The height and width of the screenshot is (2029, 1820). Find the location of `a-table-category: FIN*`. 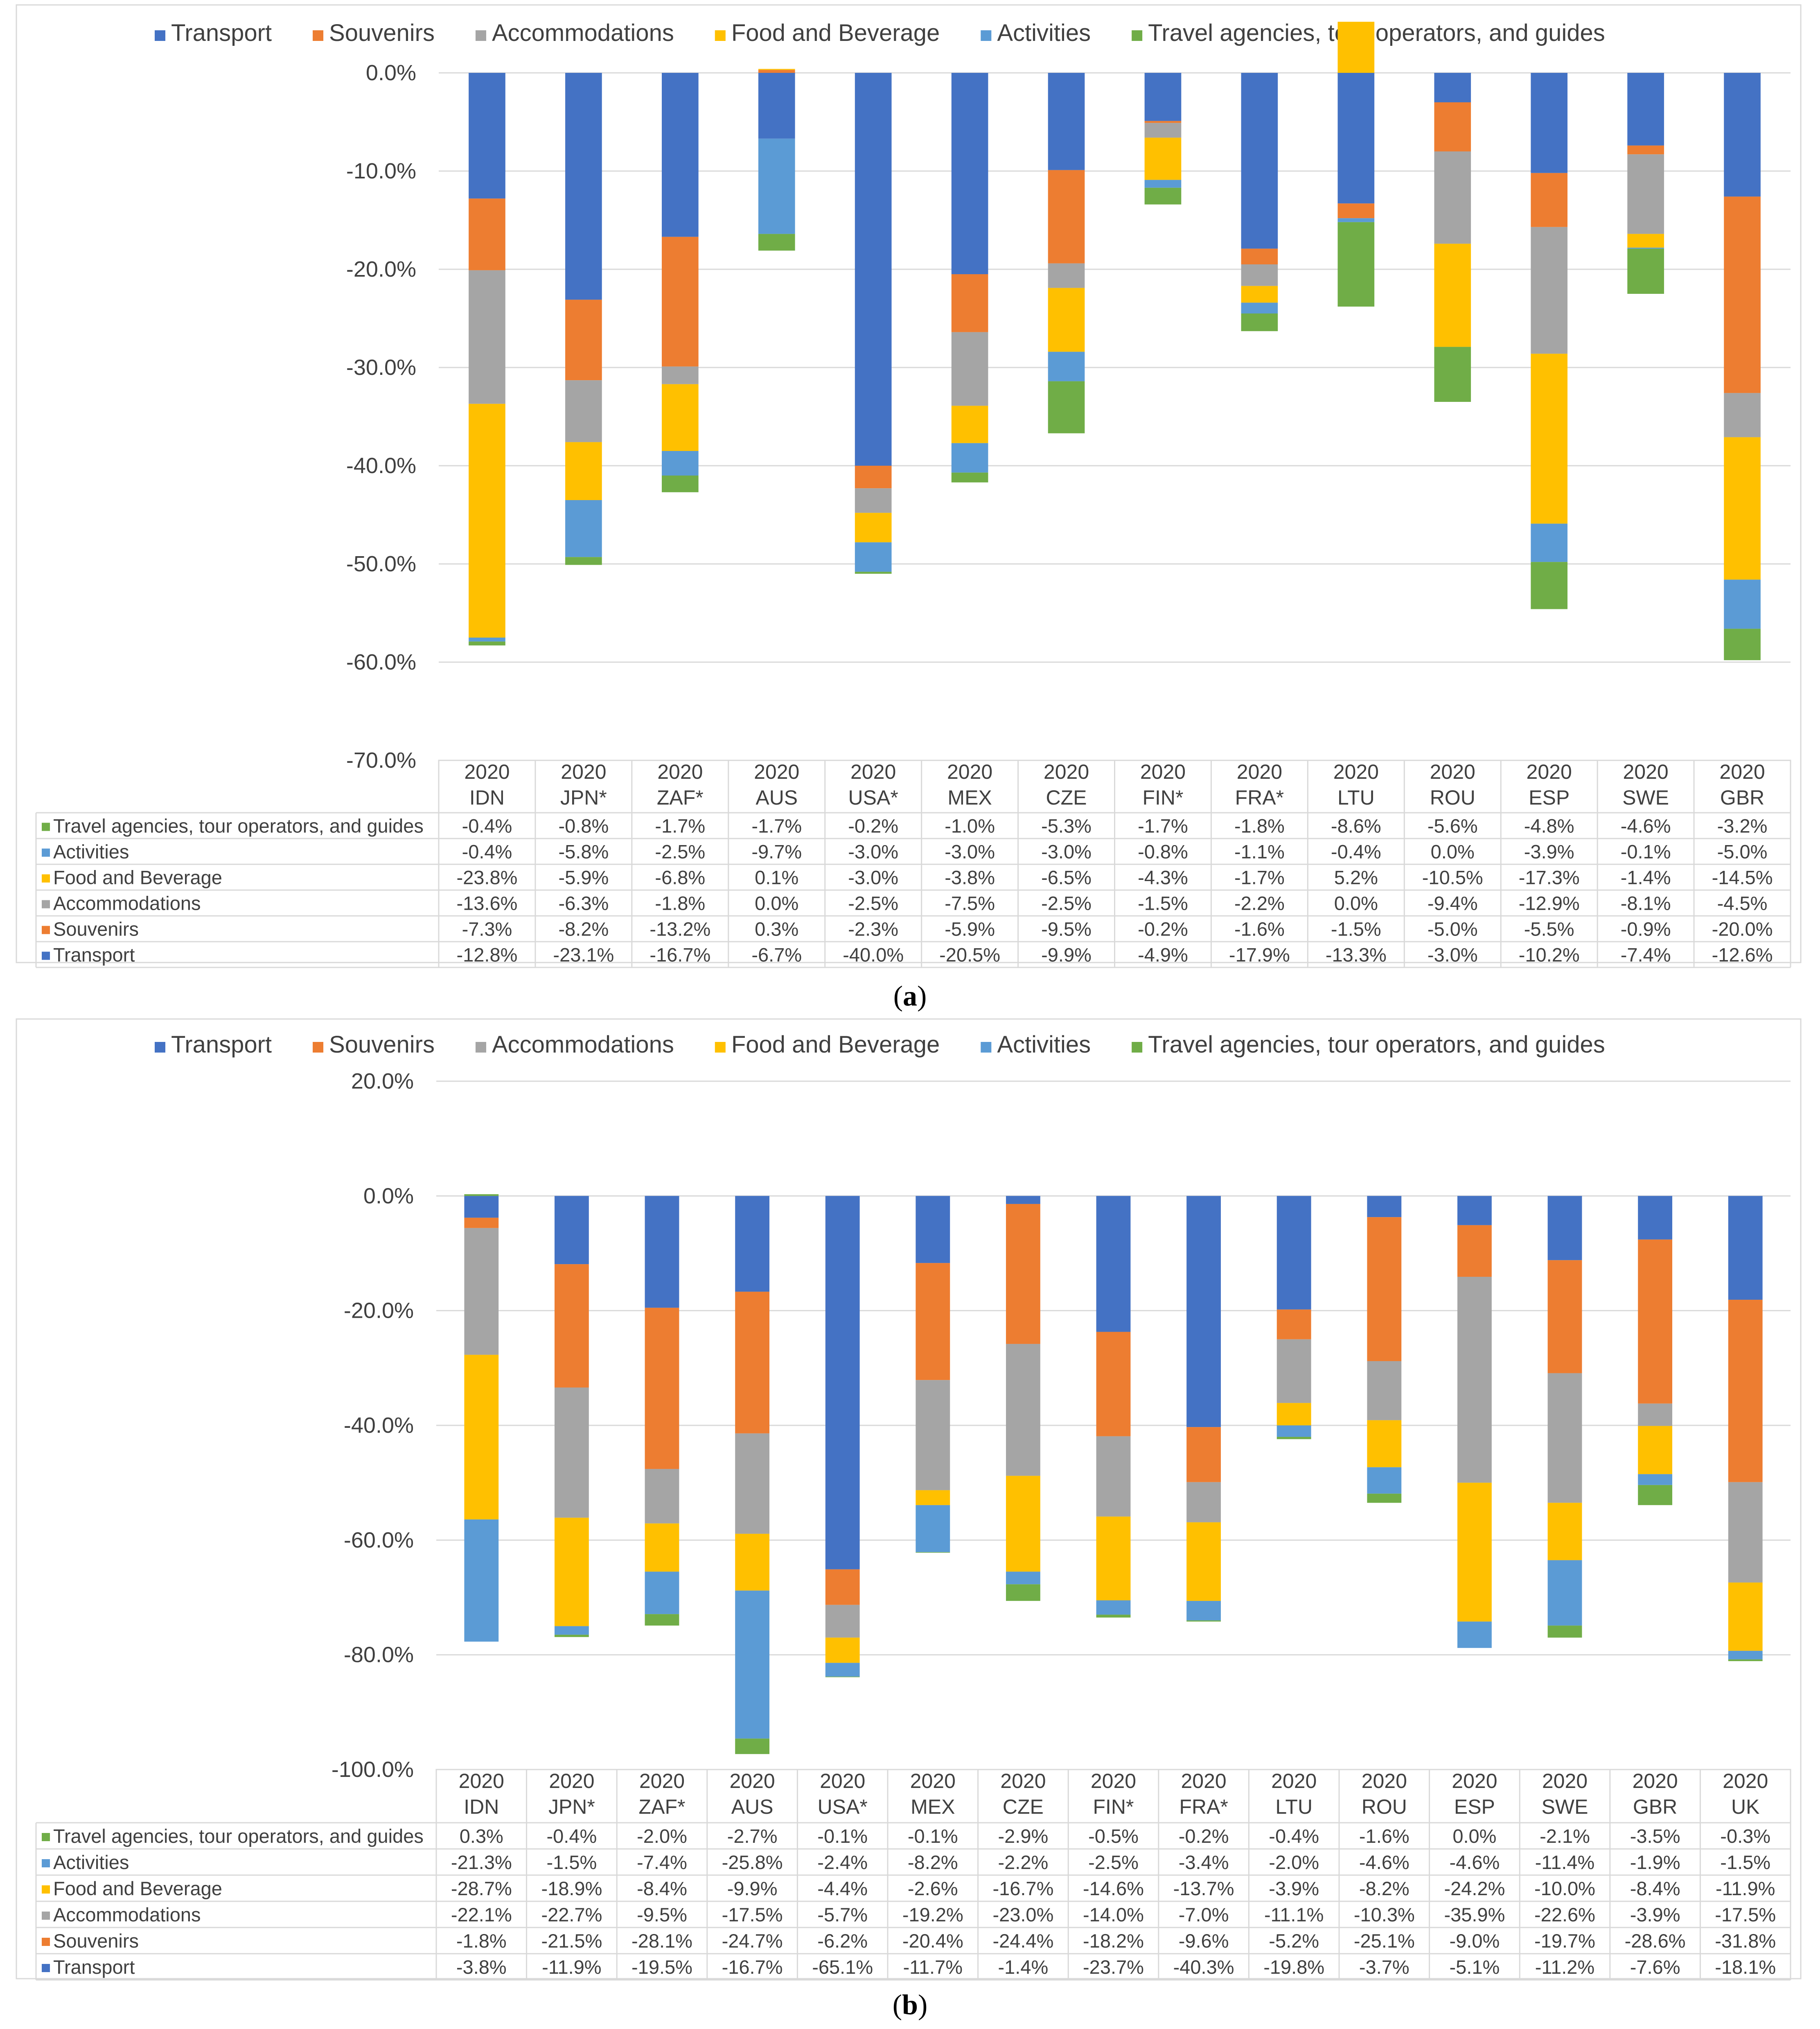

a-table-category: FIN* is located at coordinates (1162, 797).